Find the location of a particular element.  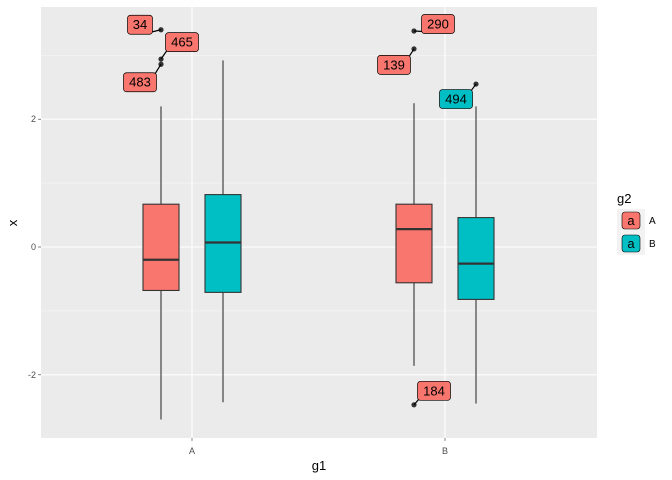

outlier-label: 34 is located at coordinates (144, 24).